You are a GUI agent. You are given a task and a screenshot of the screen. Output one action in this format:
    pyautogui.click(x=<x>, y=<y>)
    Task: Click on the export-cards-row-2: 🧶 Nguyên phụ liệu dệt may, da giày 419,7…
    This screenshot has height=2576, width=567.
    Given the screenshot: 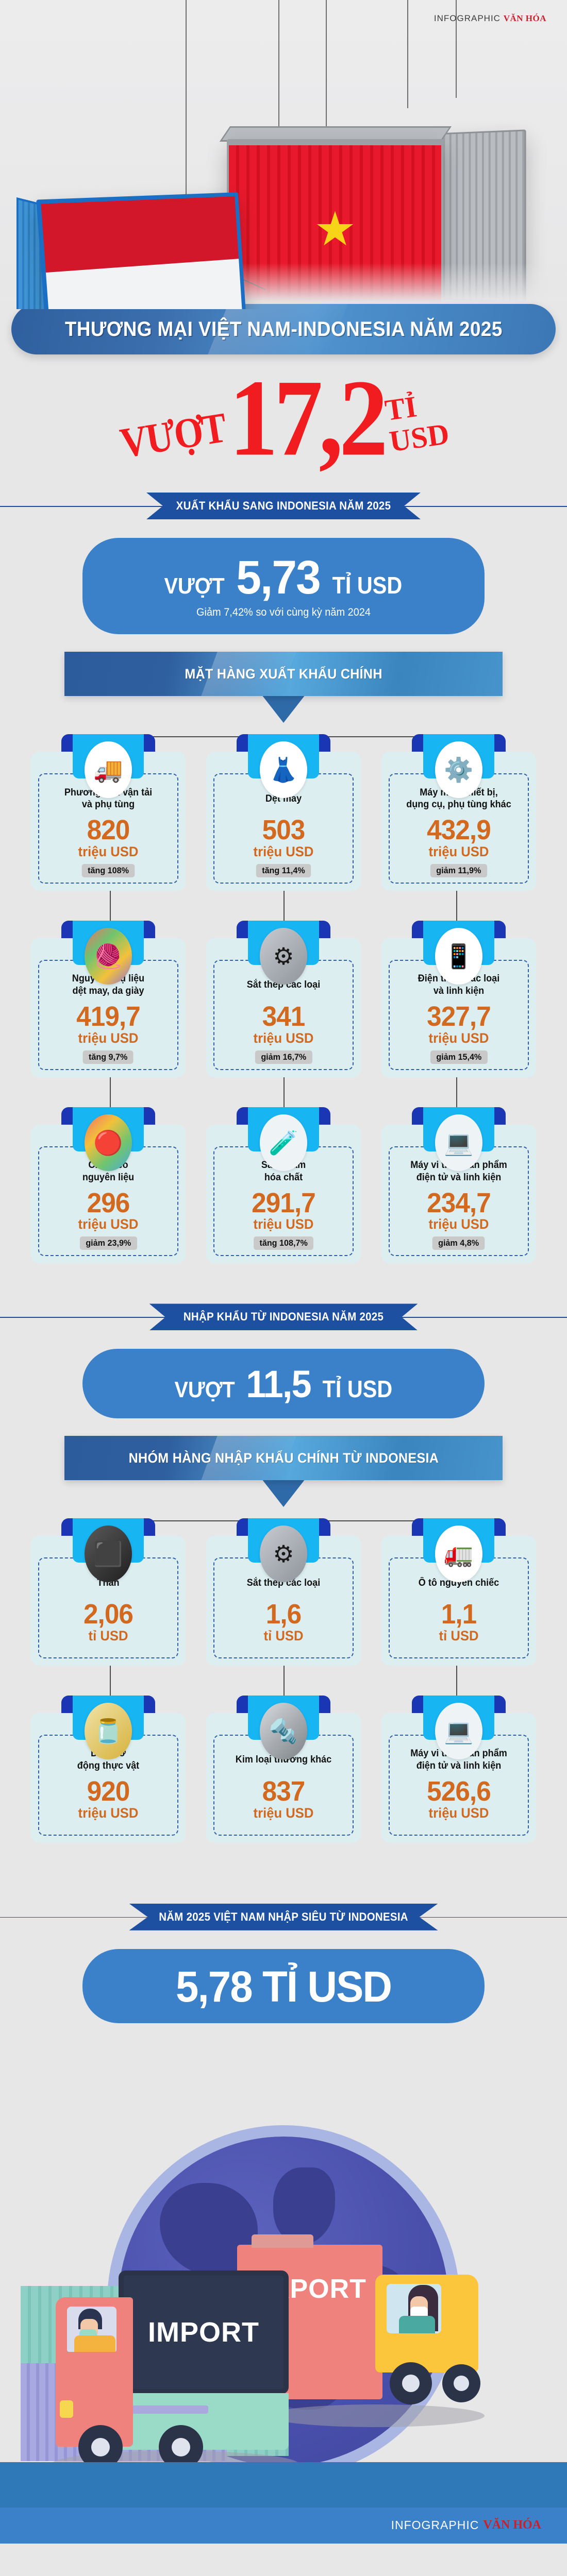 What is the action you would take?
    pyautogui.click(x=283, y=999)
    